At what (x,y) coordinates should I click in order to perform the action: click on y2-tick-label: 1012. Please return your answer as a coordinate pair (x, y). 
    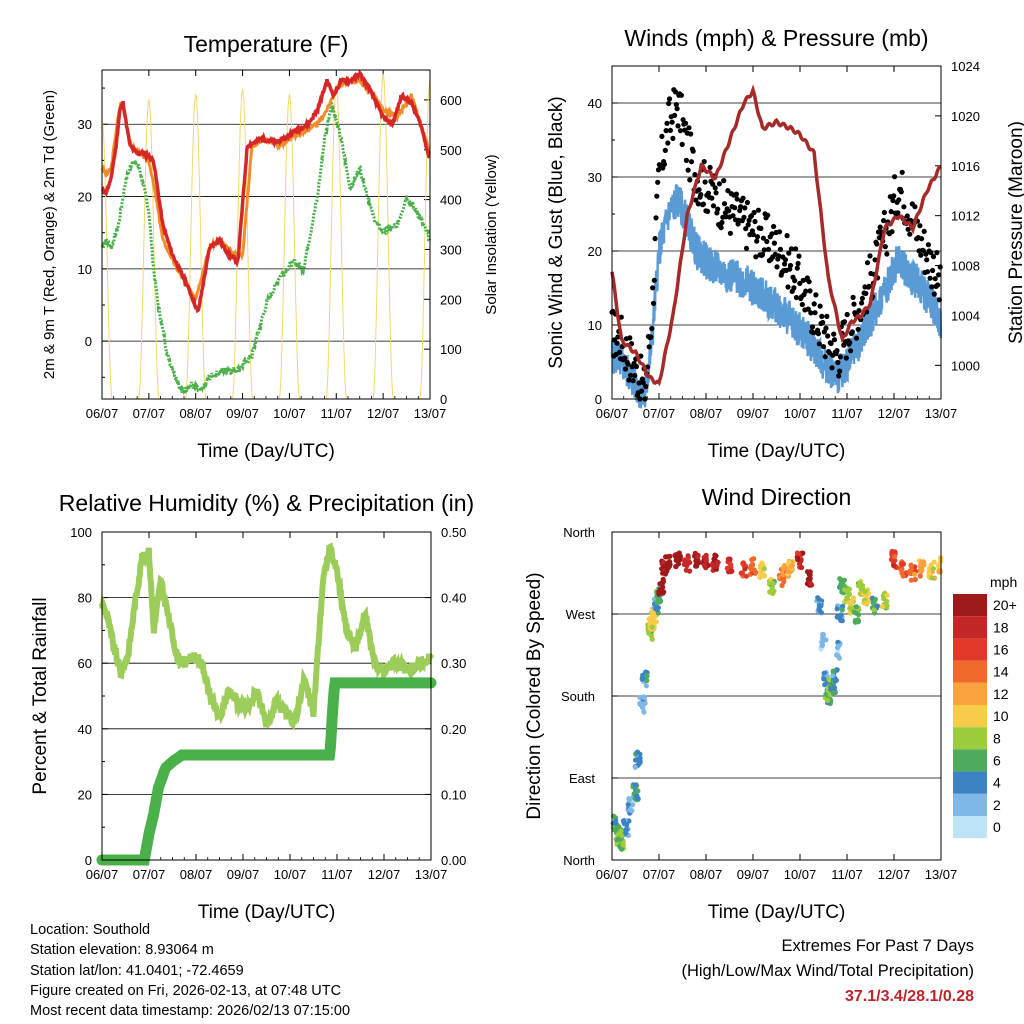
    Looking at the image, I should click on (965, 216).